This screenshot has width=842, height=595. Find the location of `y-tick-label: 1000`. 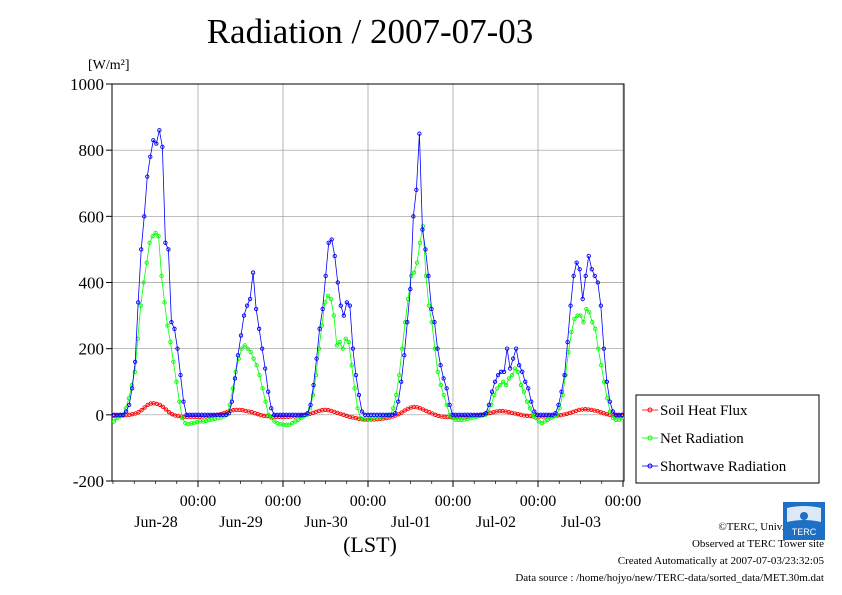

y-tick-label: 1000 is located at coordinates (87, 84).